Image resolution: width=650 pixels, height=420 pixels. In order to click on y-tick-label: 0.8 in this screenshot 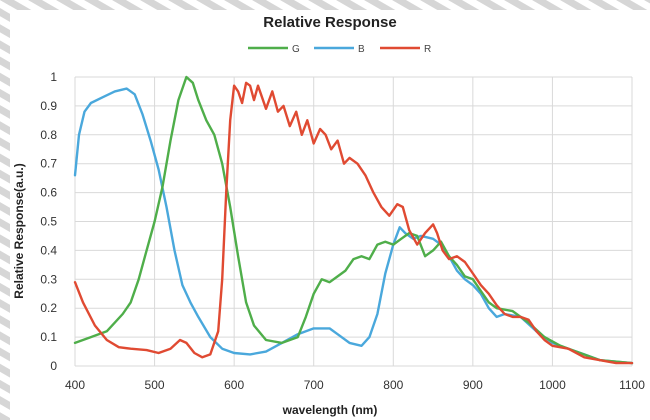, I will do `click(48, 135)`.